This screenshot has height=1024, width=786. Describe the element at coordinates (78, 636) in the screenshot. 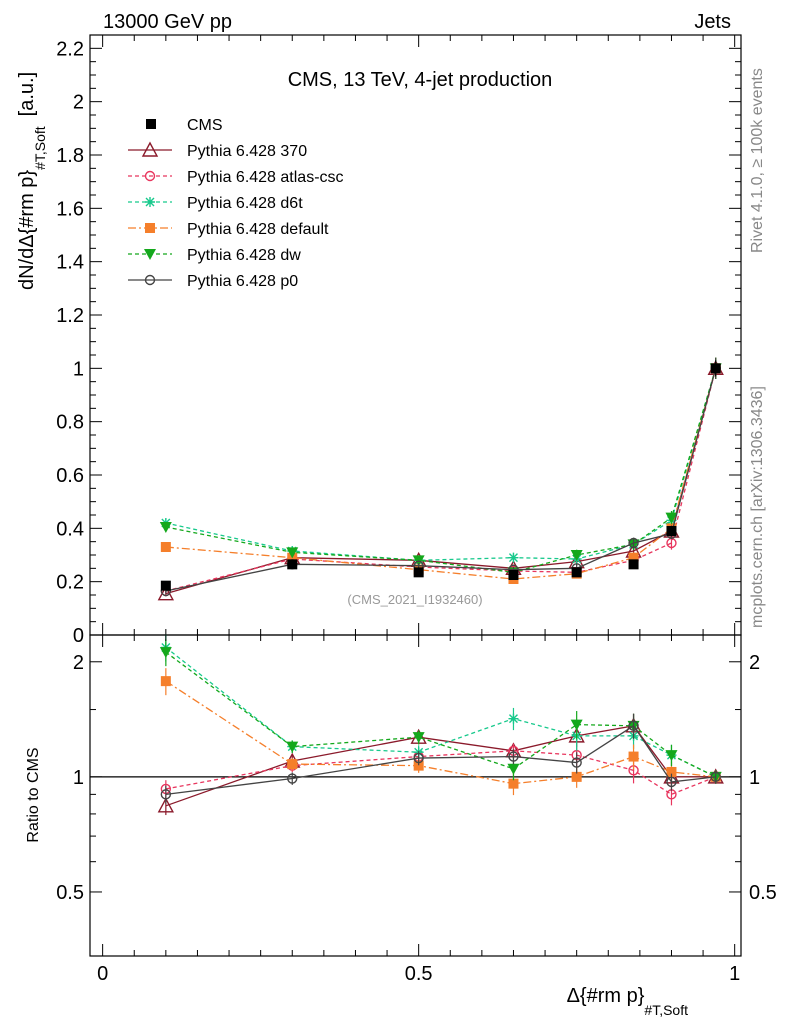

I see `y-tick-label: 0` at that location.